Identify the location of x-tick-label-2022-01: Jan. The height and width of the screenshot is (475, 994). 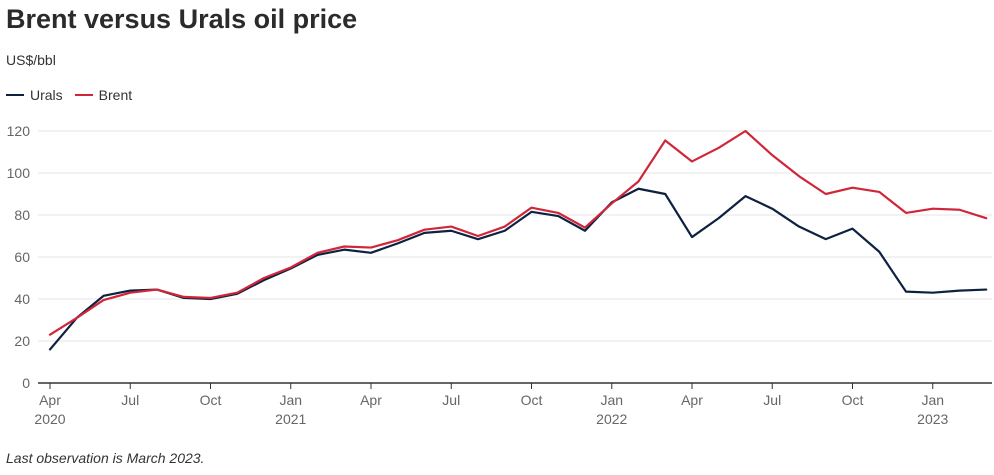
(611, 400).